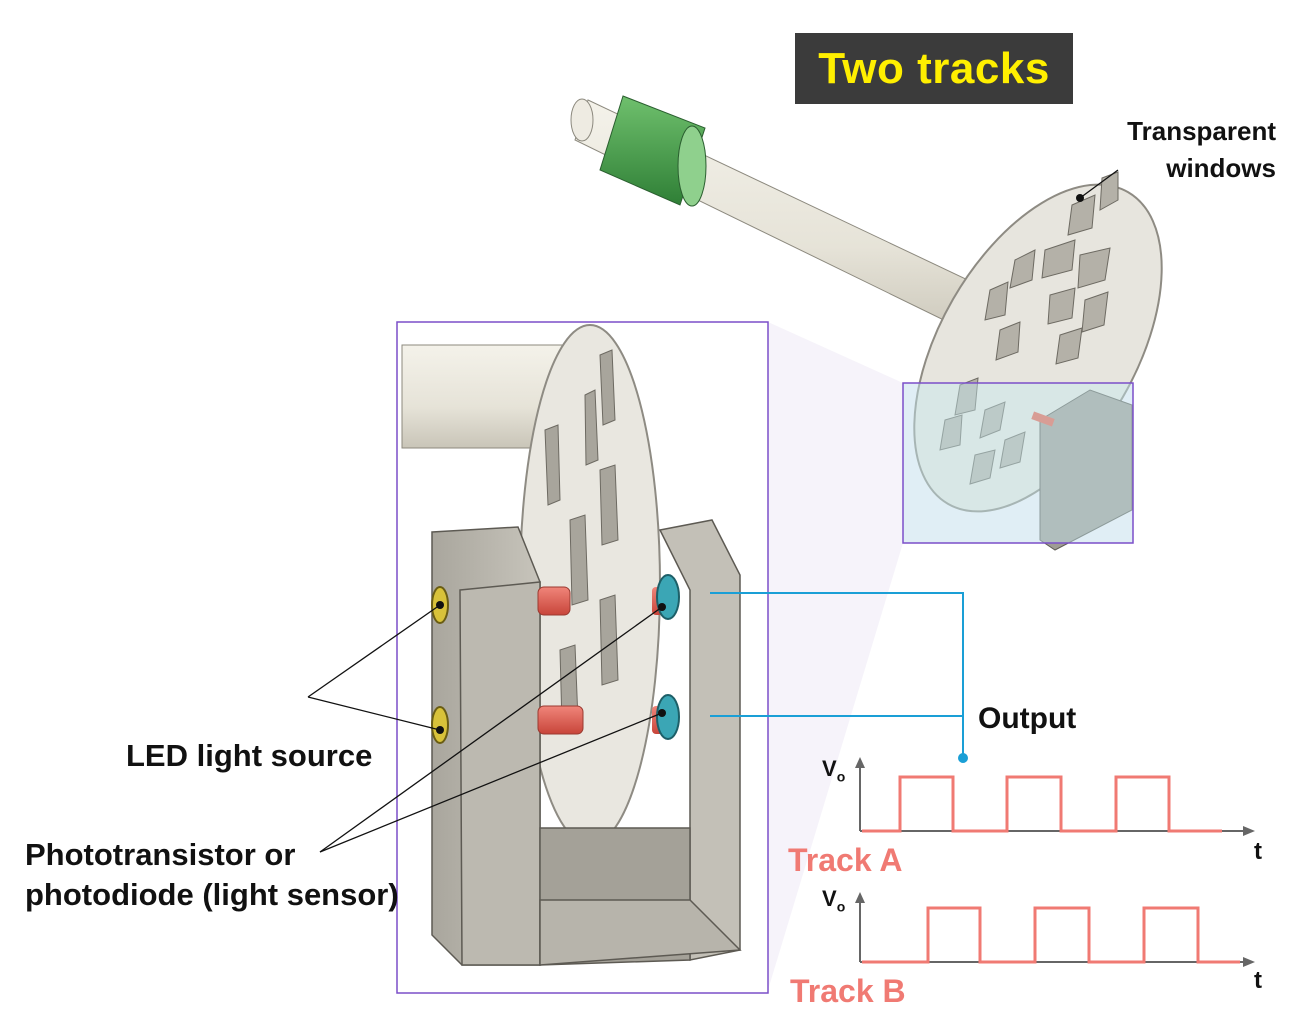 Image resolution: width=1303 pixels, height=1017 pixels. Describe the element at coordinates (1086, 470) in the screenshot. I see `housing-small` at that location.